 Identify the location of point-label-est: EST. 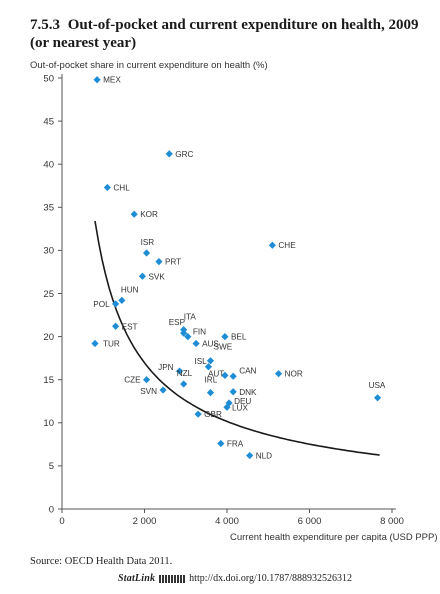
(130, 326).